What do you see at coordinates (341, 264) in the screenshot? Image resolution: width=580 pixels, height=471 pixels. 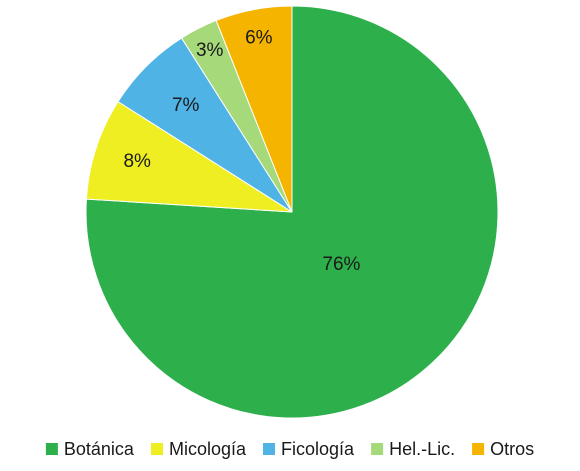 I see `slice-label-1: 76%` at bounding box center [341, 264].